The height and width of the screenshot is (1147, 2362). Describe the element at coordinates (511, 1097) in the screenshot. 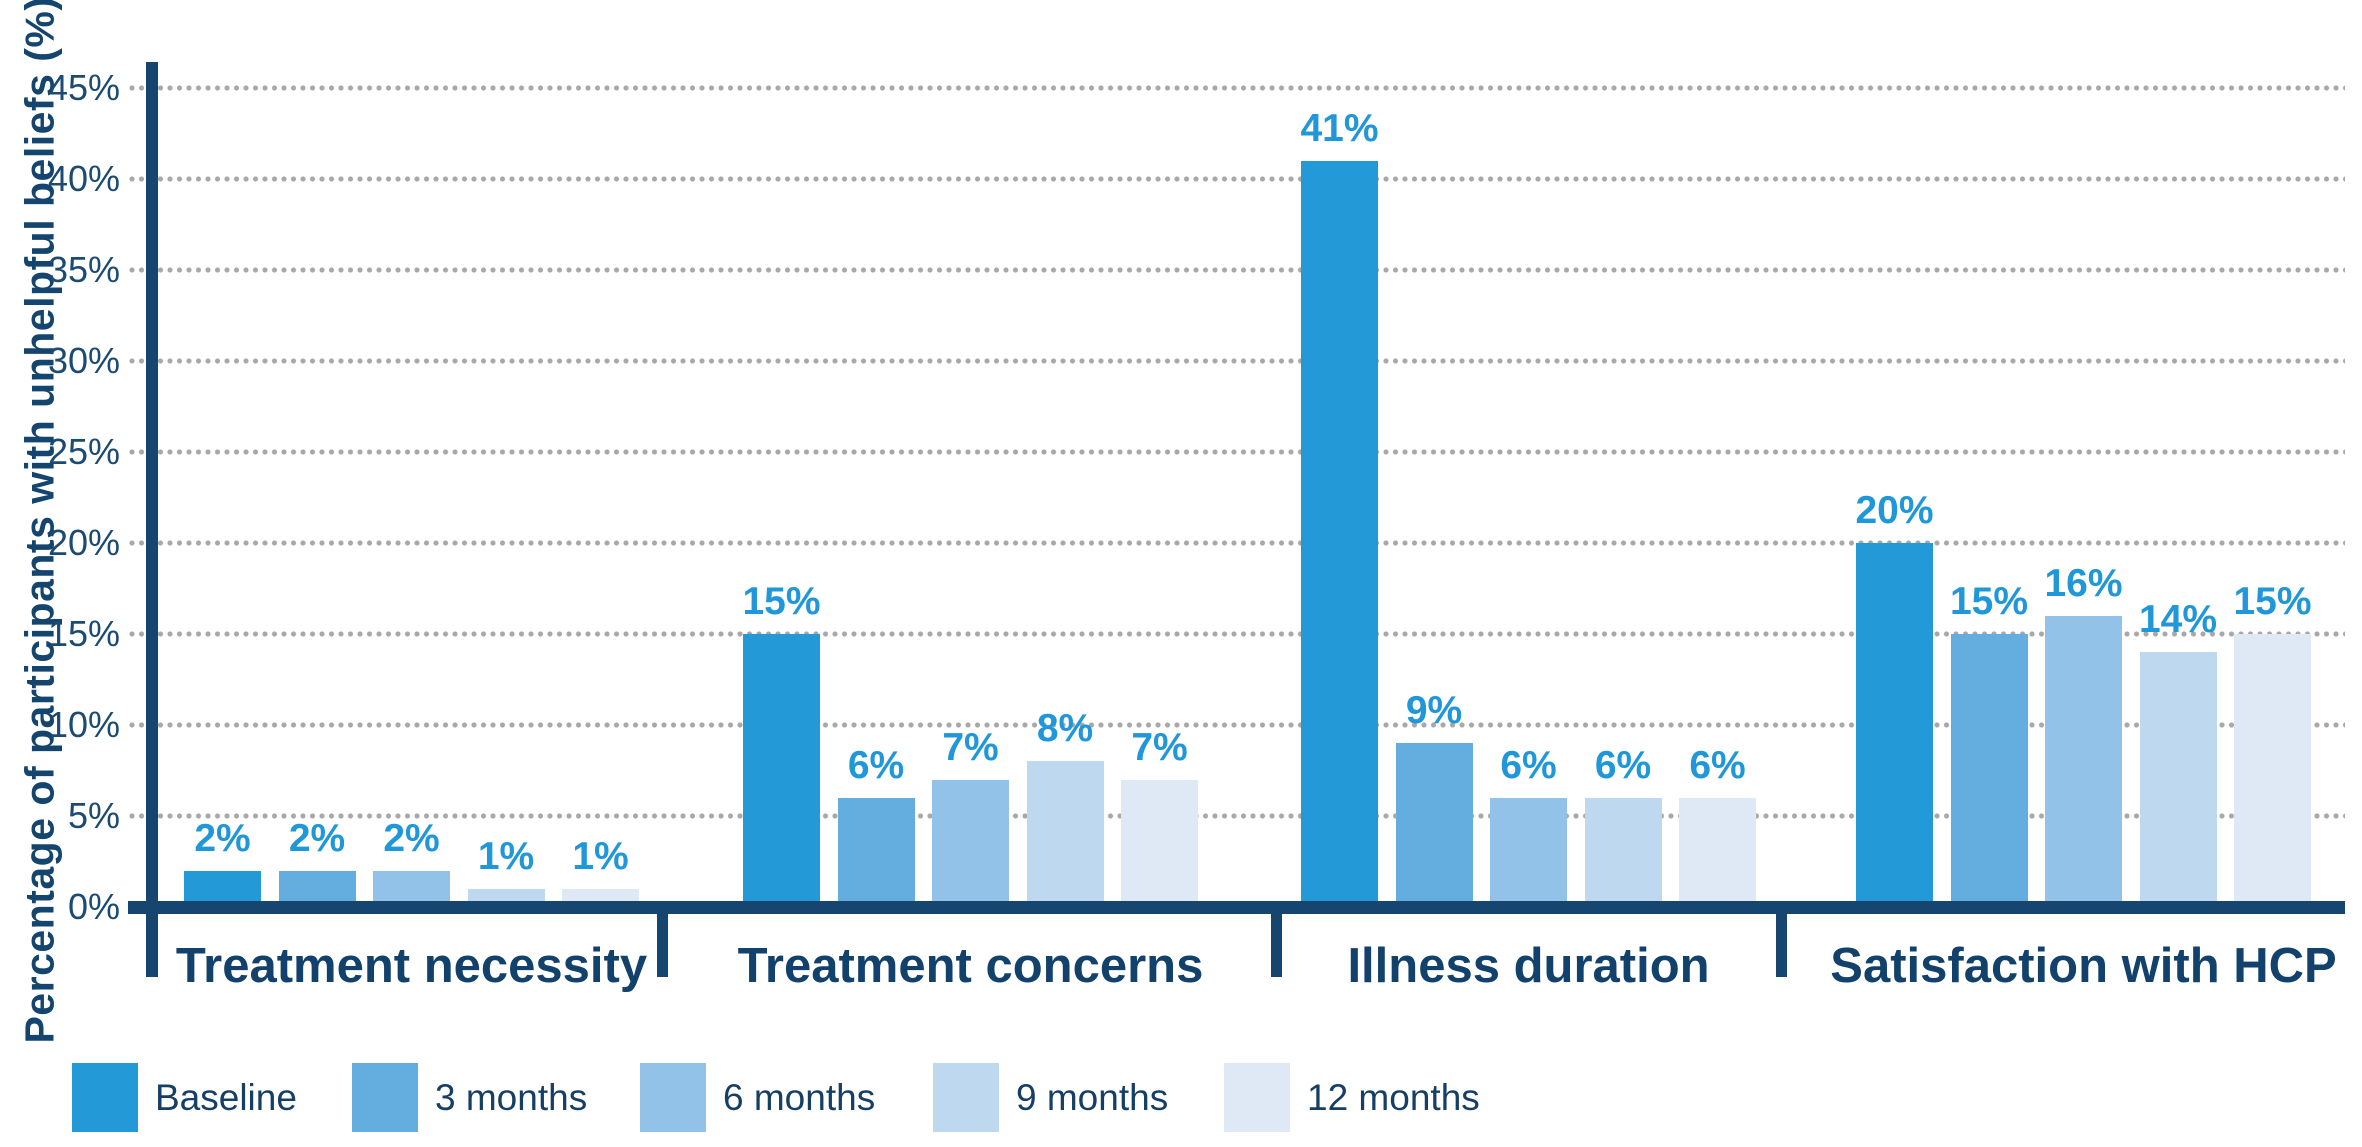

I see `legend-label: 3 months` at that location.